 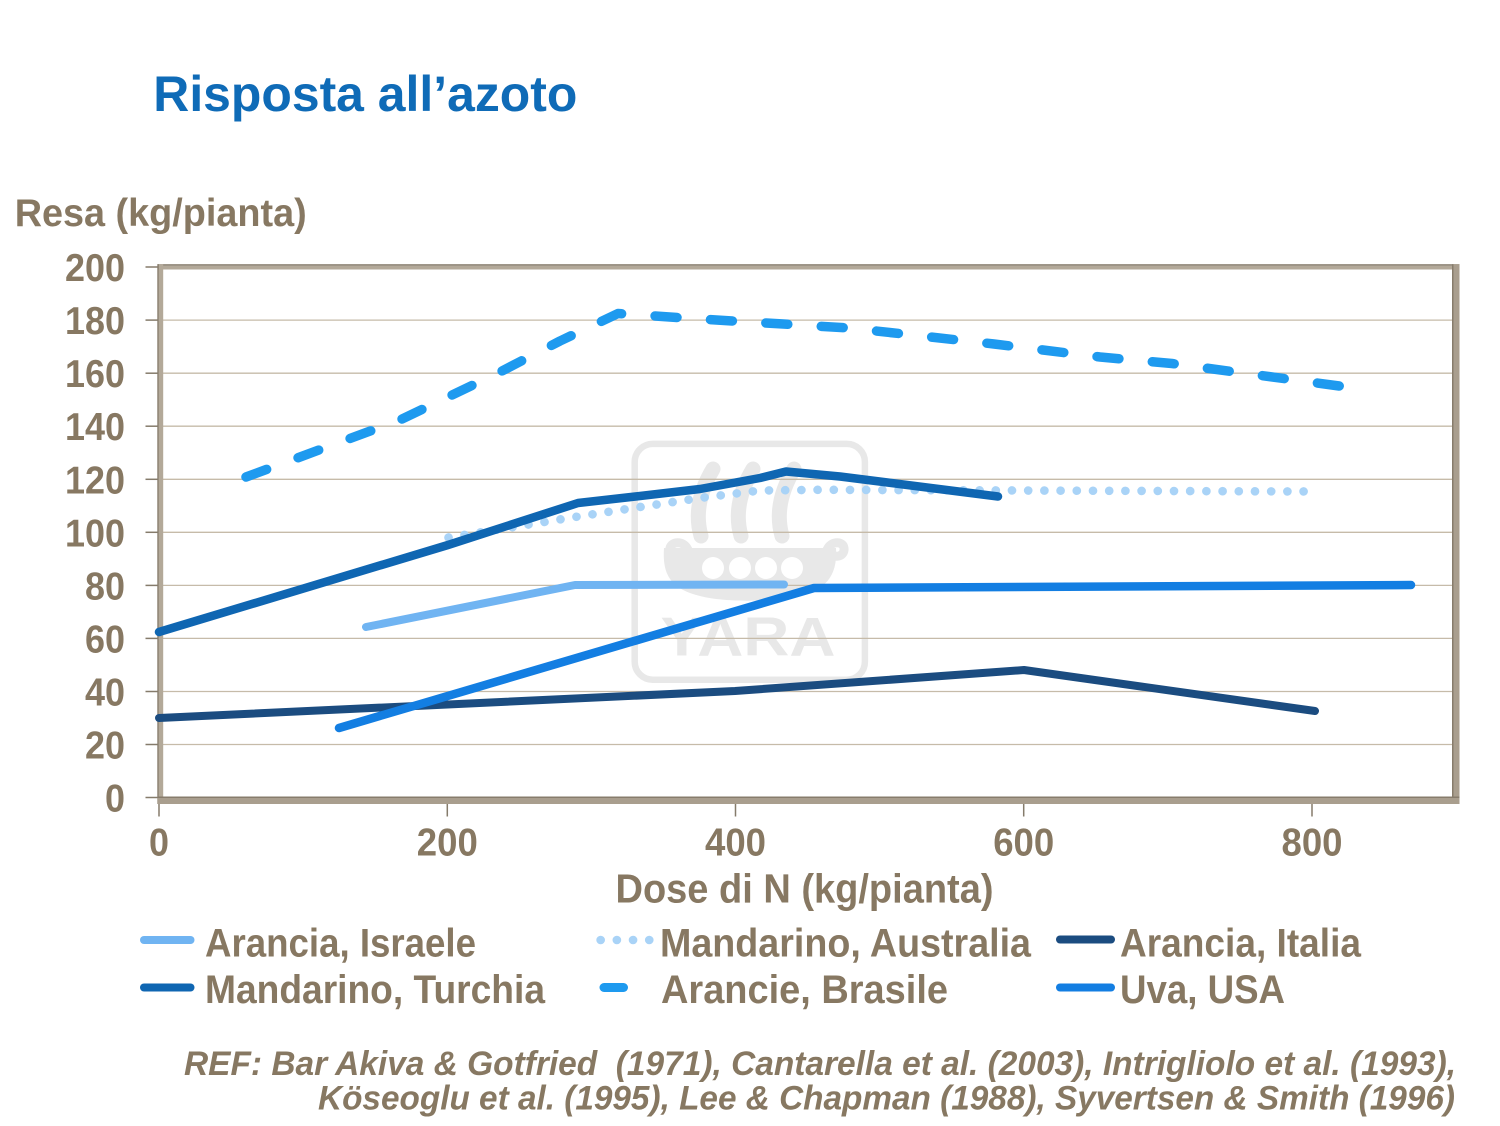 What do you see at coordinates (748, 637) in the screenshot?
I see `svg-text: YARA` at bounding box center [748, 637].